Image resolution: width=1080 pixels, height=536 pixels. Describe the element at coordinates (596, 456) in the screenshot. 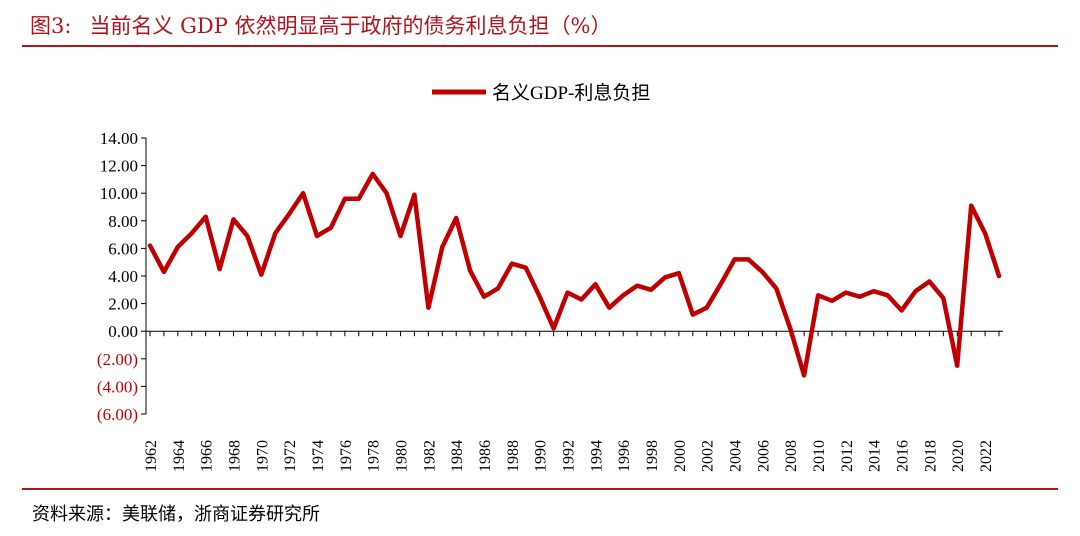

I see `x-tick-label: 1994` at that location.